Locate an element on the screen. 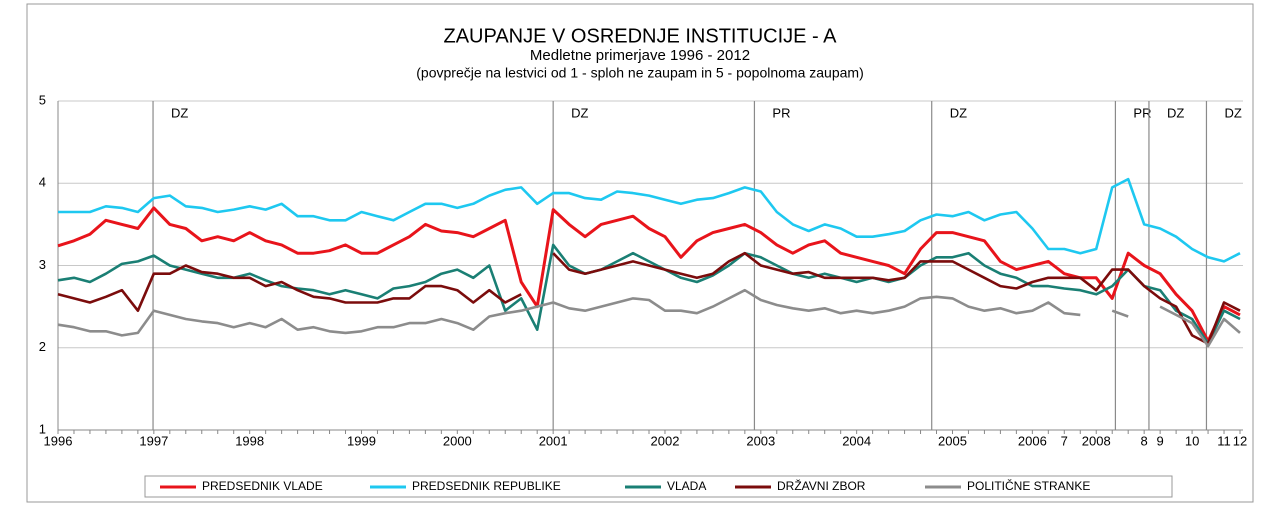  legend-label: PREDSEDNIK VLADE is located at coordinates (262, 486).